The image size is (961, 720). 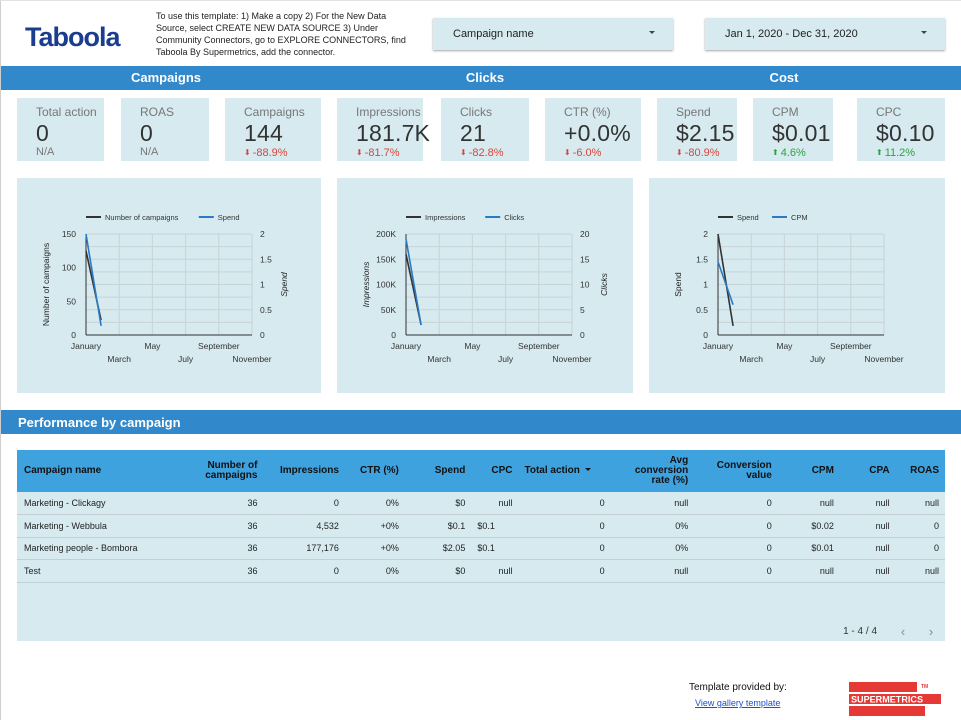 What do you see at coordinates (903, 631) in the screenshot?
I see `previous-page-button: ‹` at bounding box center [903, 631].